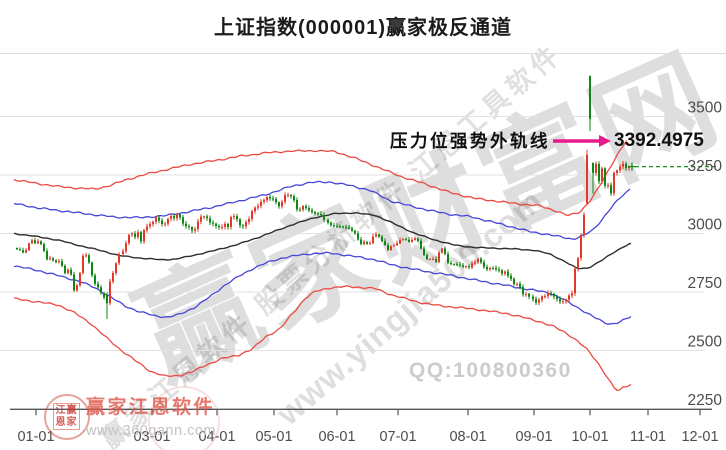 The height and width of the screenshot is (450, 726). What do you see at coordinates (659, 140) in the screenshot?
I see `pressure-annotation-value: 3392.4975` at bounding box center [659, 140].